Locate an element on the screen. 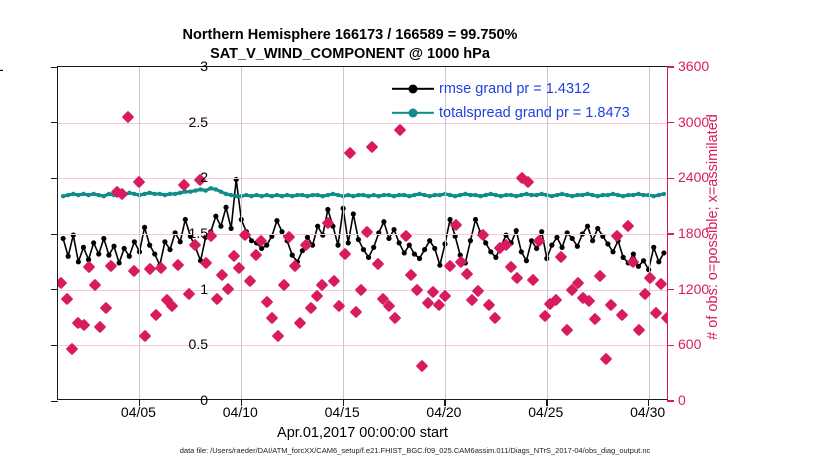  x-axis-tick-label: 04/20 is located at coordinates (444, 412).